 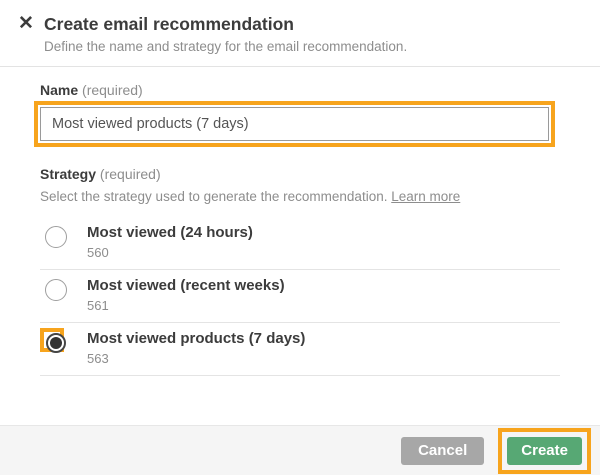 I want to click on name-input, so click(x=294, y=124).